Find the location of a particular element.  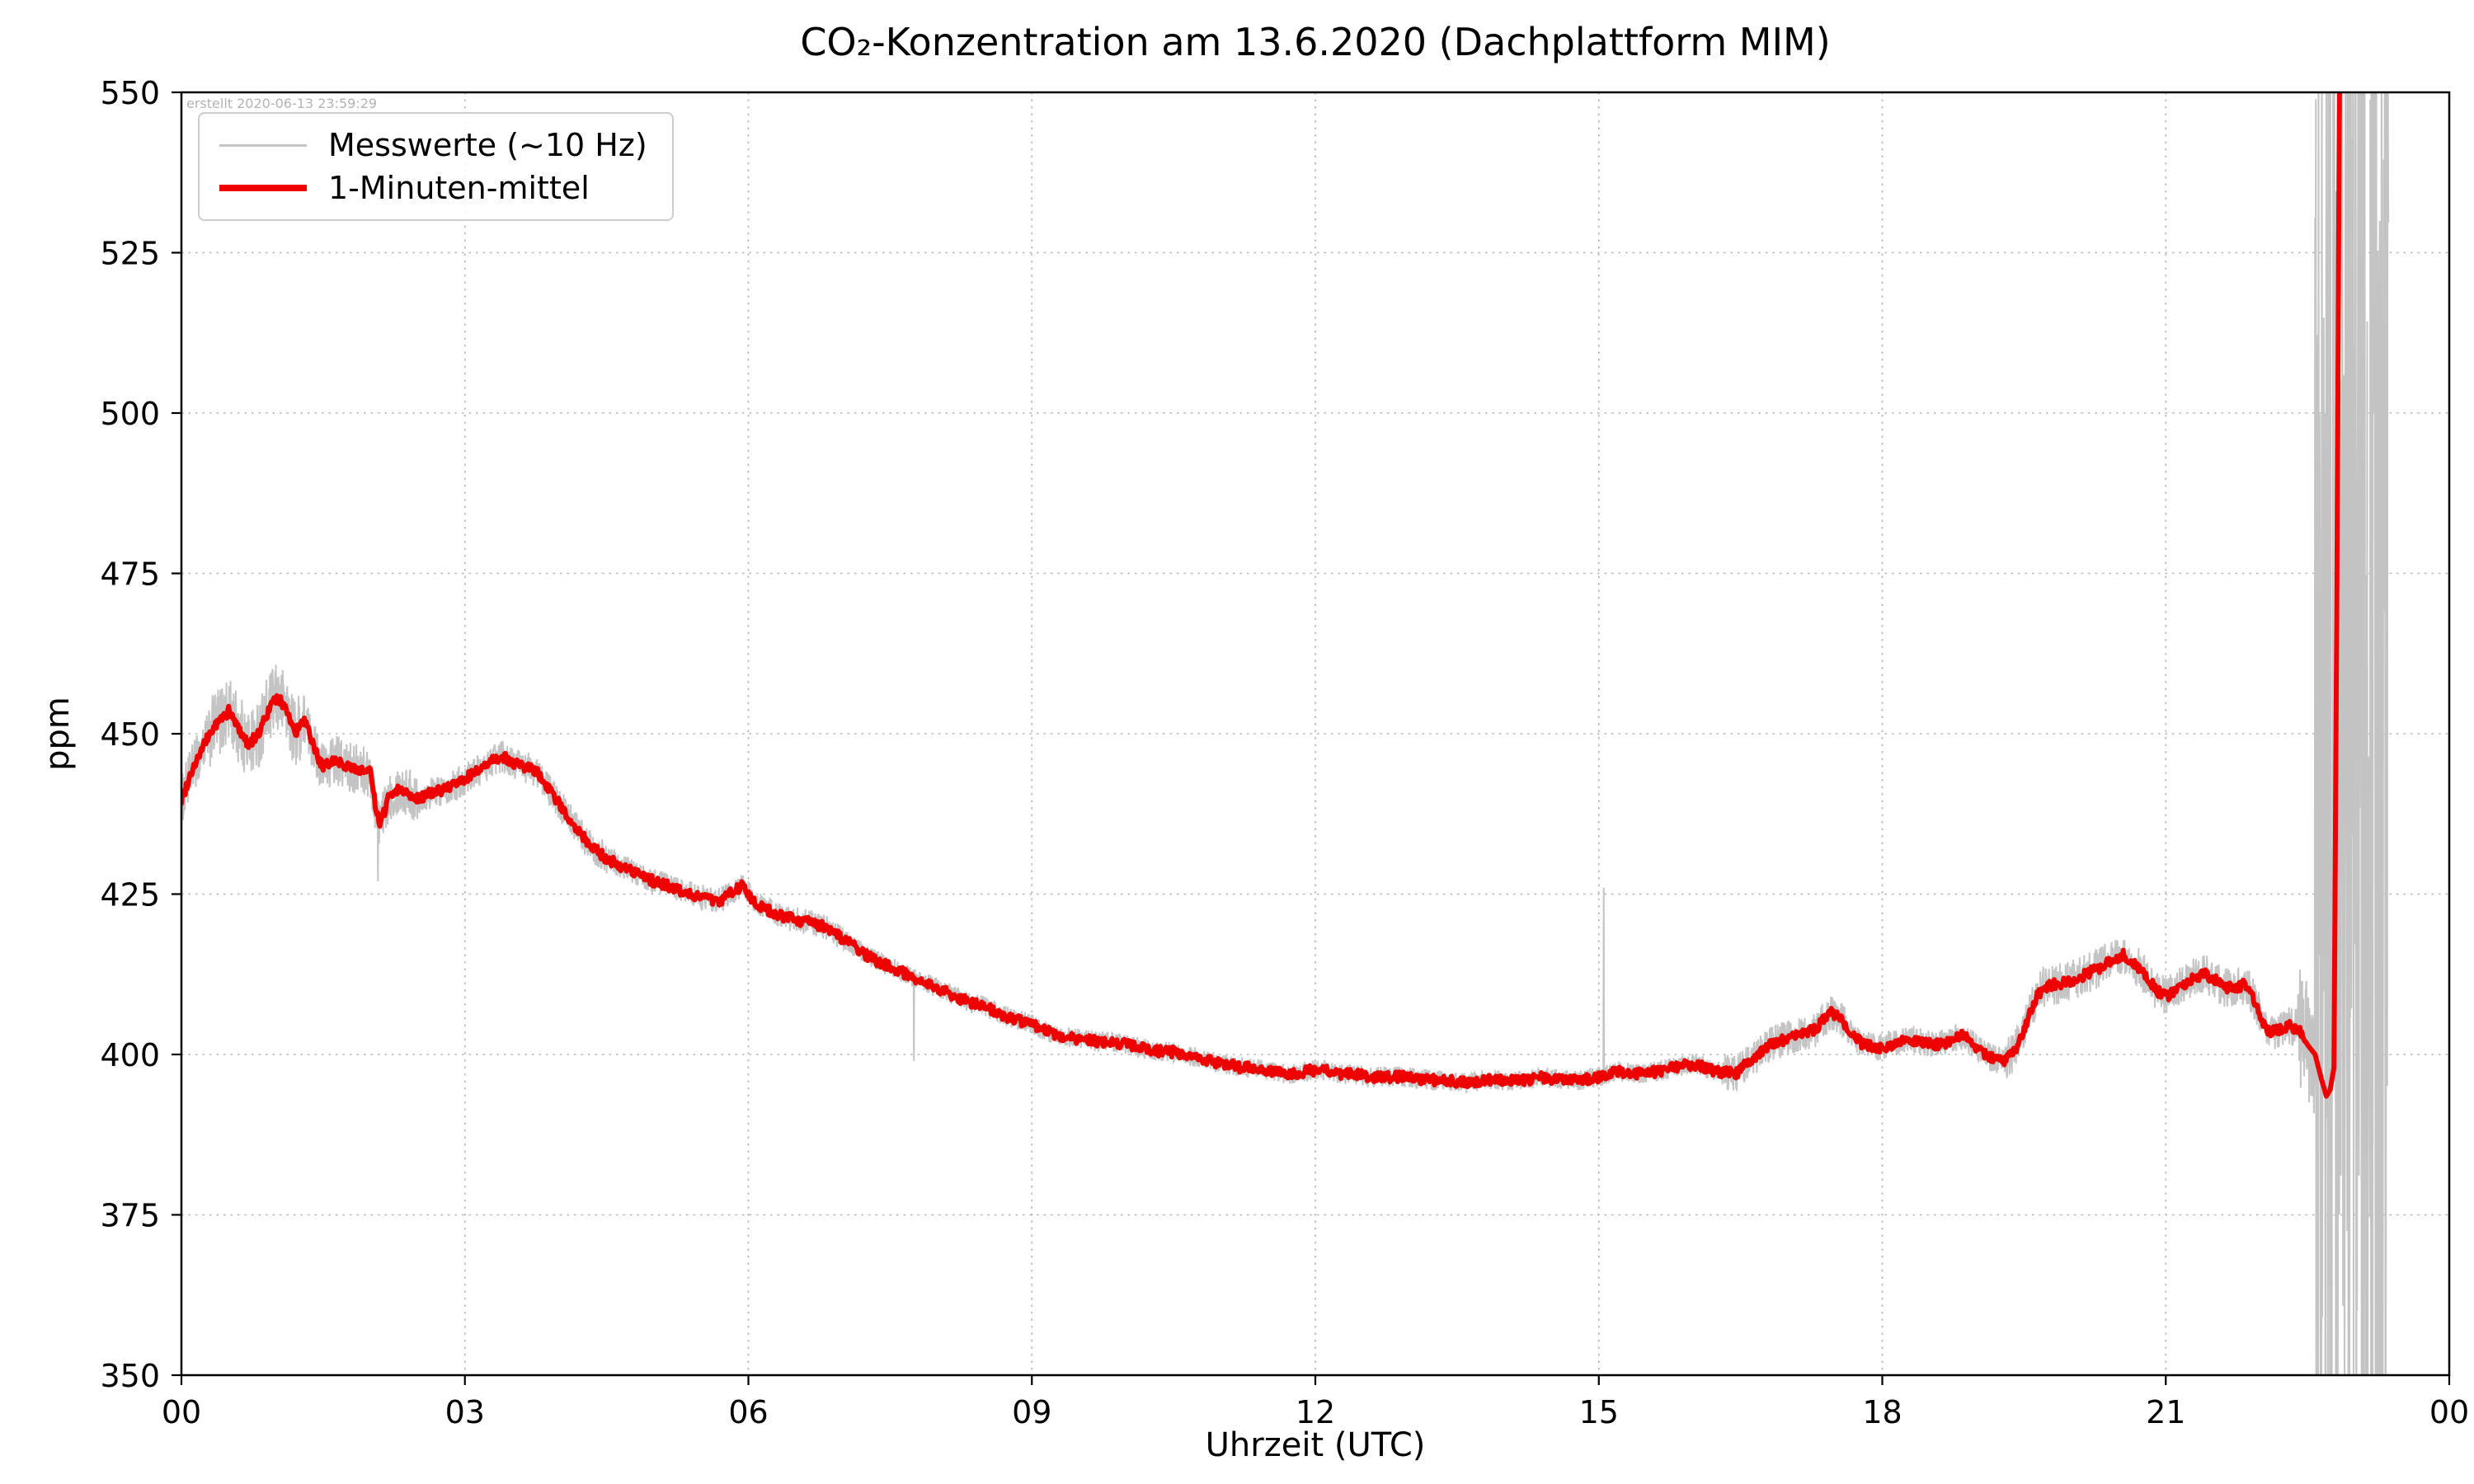

y-tick-label: 550 is located at coordinates (130, 93).